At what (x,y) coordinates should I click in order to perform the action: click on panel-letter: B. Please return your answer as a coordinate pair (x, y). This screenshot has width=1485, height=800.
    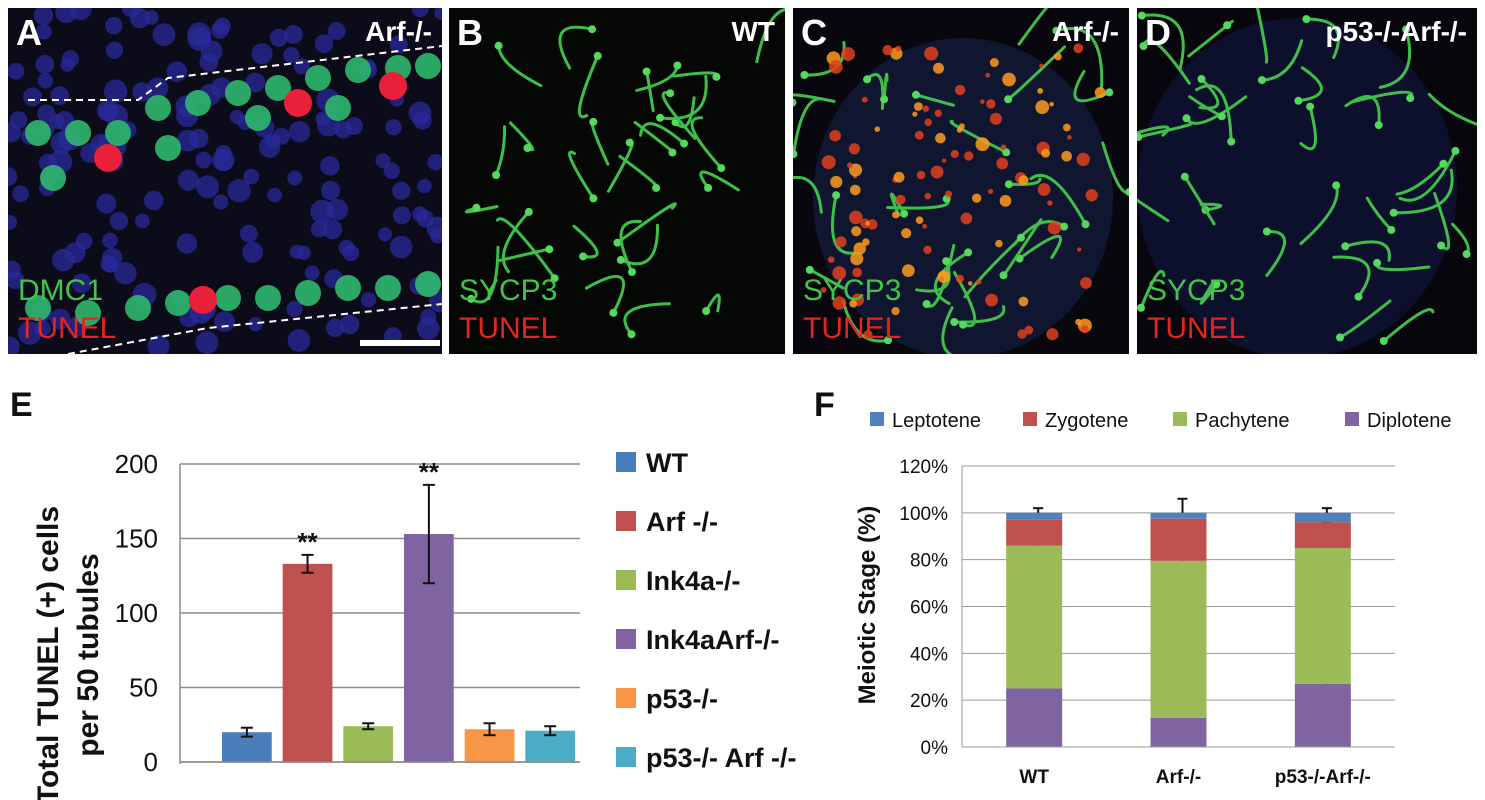
    Looking at the image, I should click on (470, 32).